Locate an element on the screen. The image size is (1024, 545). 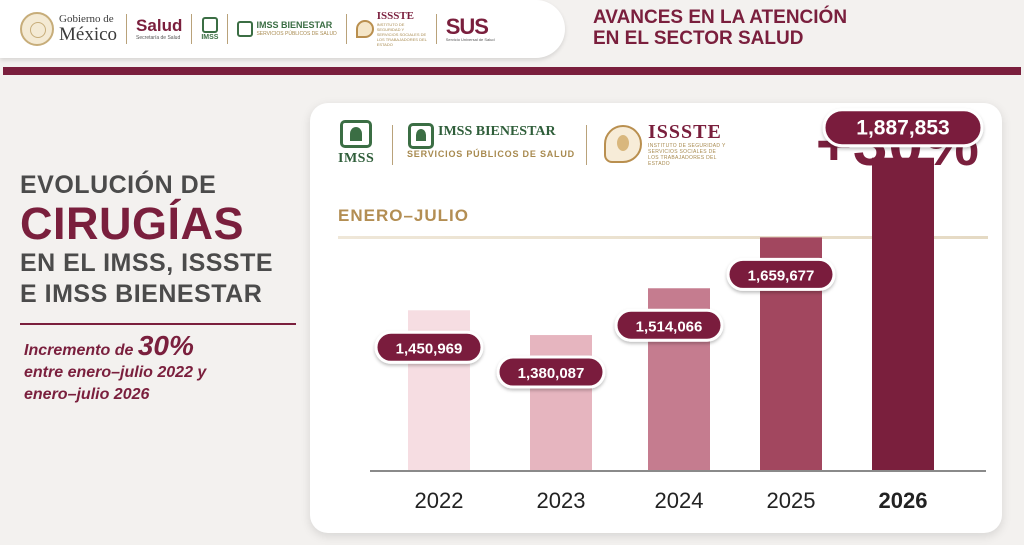
card-imss-logo: IMSS is located at coordinates (356, 143).